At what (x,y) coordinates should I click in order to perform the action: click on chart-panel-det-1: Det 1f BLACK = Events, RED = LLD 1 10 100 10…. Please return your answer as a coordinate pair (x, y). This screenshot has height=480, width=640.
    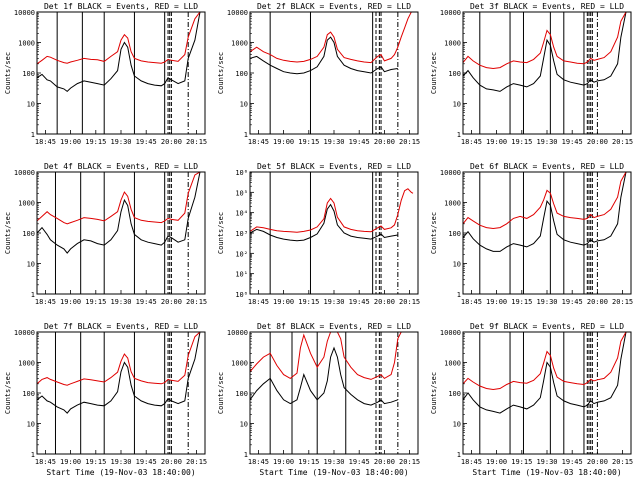
    Looking at the image, I should click on (105, 74).